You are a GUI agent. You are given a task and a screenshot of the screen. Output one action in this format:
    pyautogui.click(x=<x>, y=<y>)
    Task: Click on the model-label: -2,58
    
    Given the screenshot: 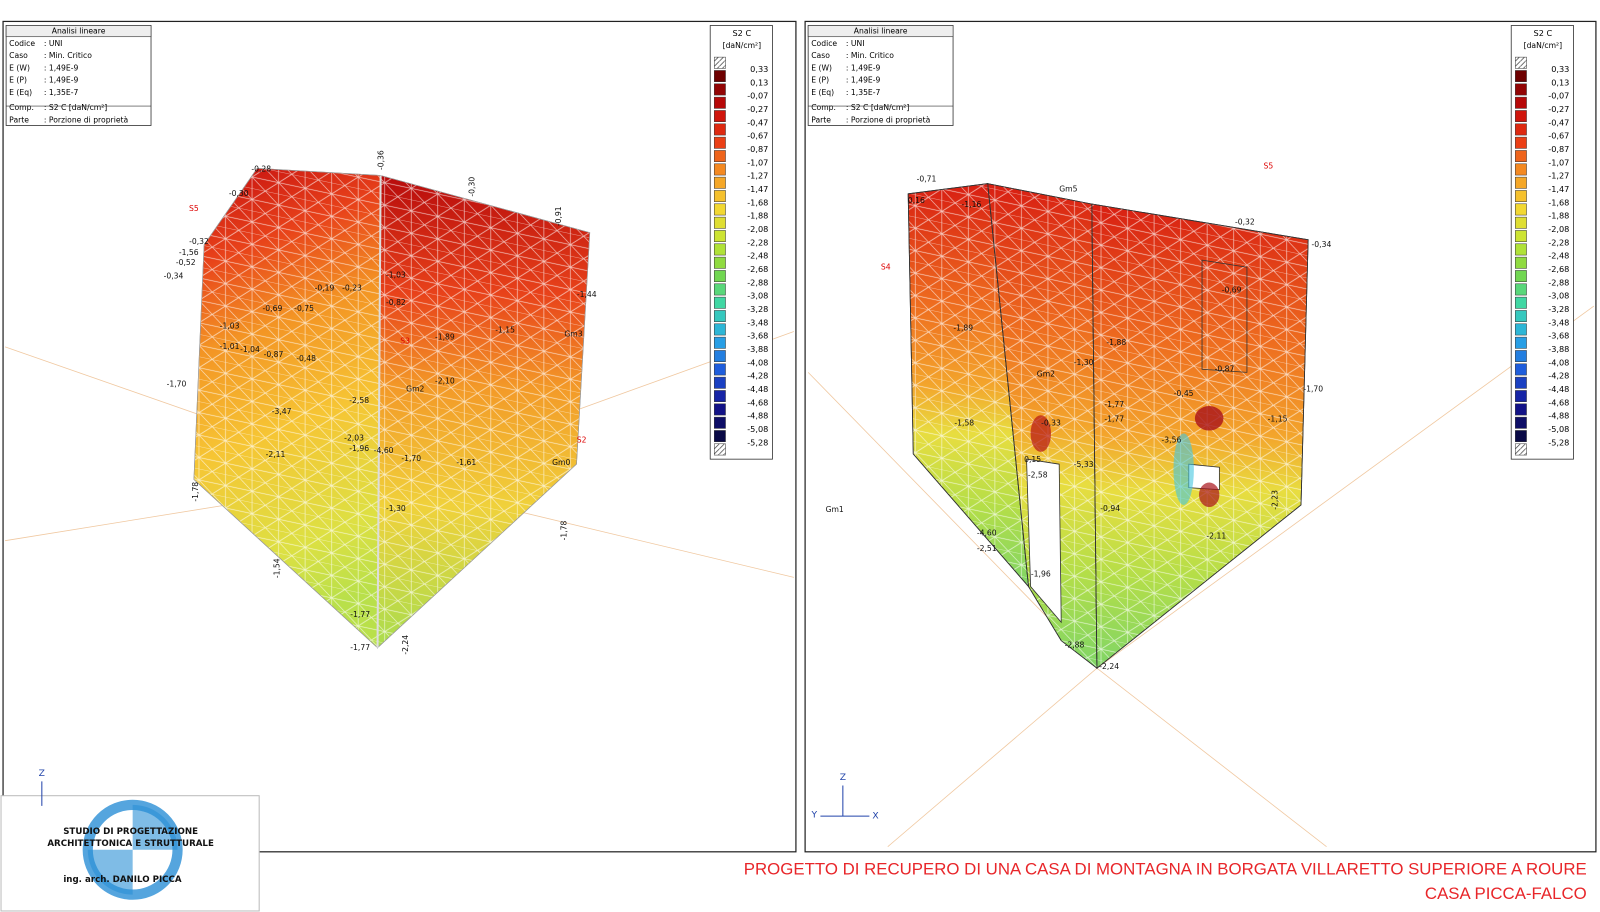 What is the action you would take?
    pyautogui.click(x=359, y=400)
    